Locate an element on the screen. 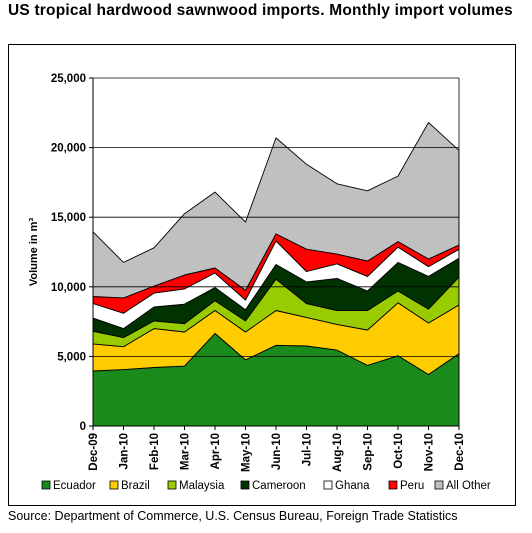 The height and width of the screenshot is (533, 532). y-tick-label: 5,000 is located at coordinates (71, 357).